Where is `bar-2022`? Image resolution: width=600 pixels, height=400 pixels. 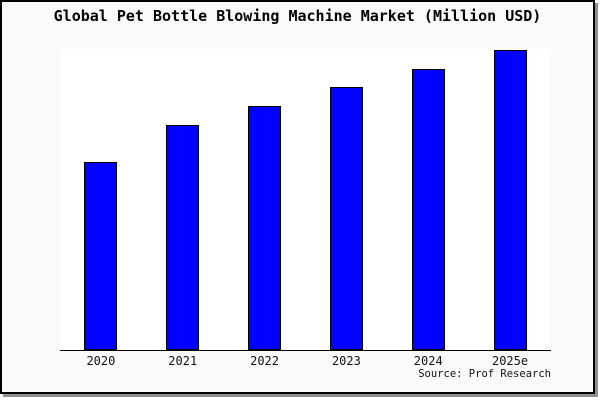
bar-2022 is located at coordinates (265, 228).